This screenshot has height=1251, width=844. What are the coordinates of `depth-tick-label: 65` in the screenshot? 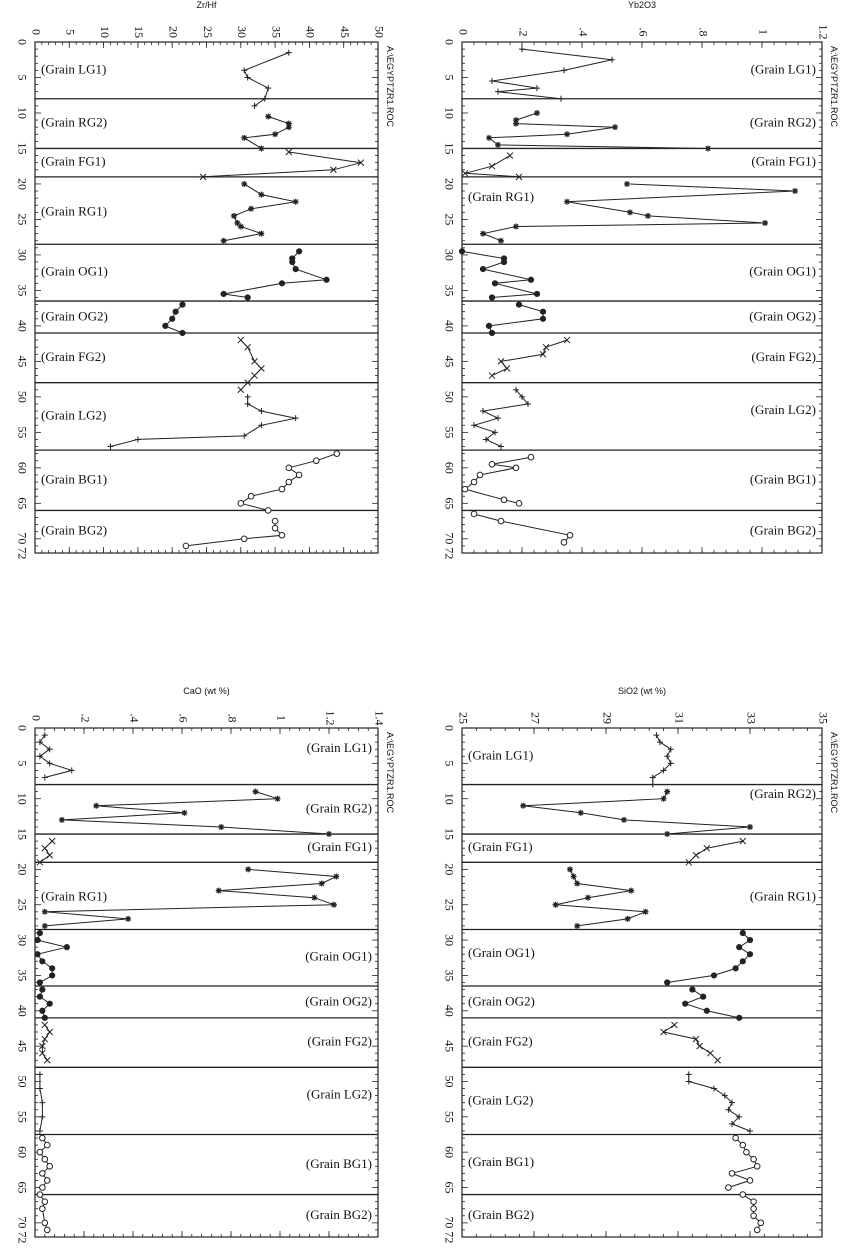 It's located at (22, 1188).